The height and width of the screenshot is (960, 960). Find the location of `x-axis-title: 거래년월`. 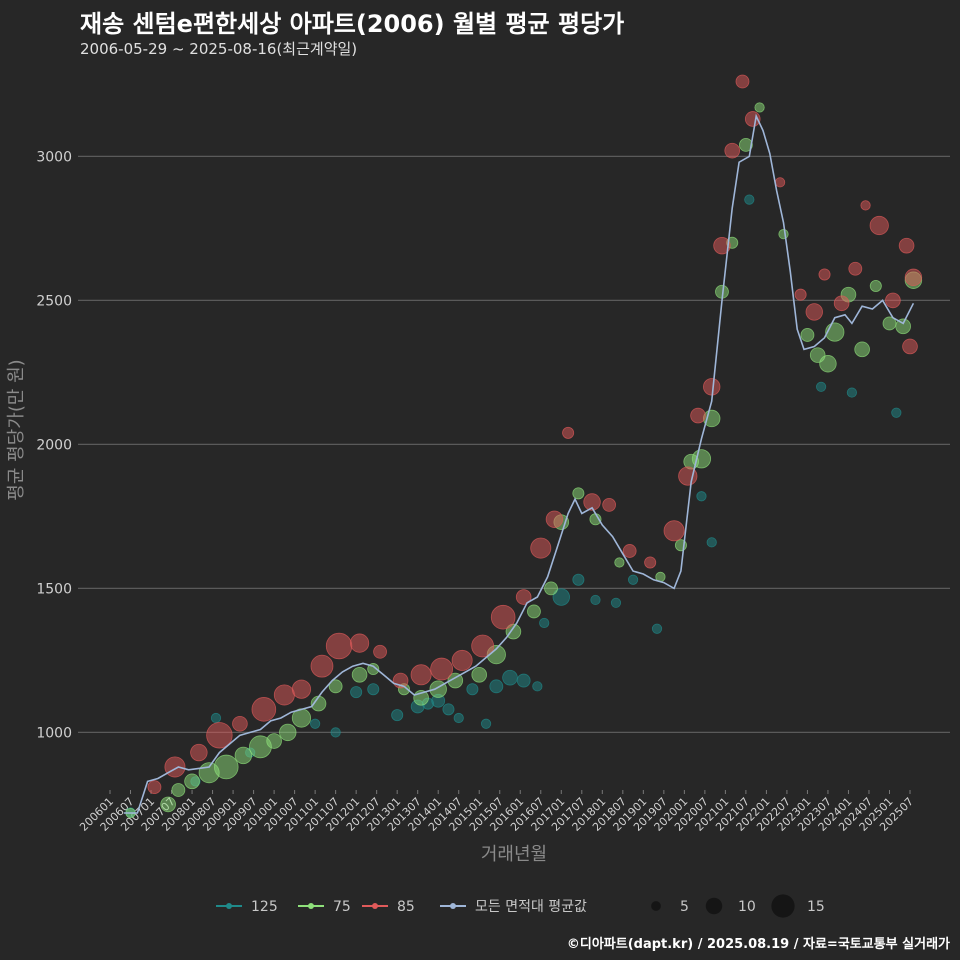

x-axis-title: 거래년월 is located at coordinates (514, 854).